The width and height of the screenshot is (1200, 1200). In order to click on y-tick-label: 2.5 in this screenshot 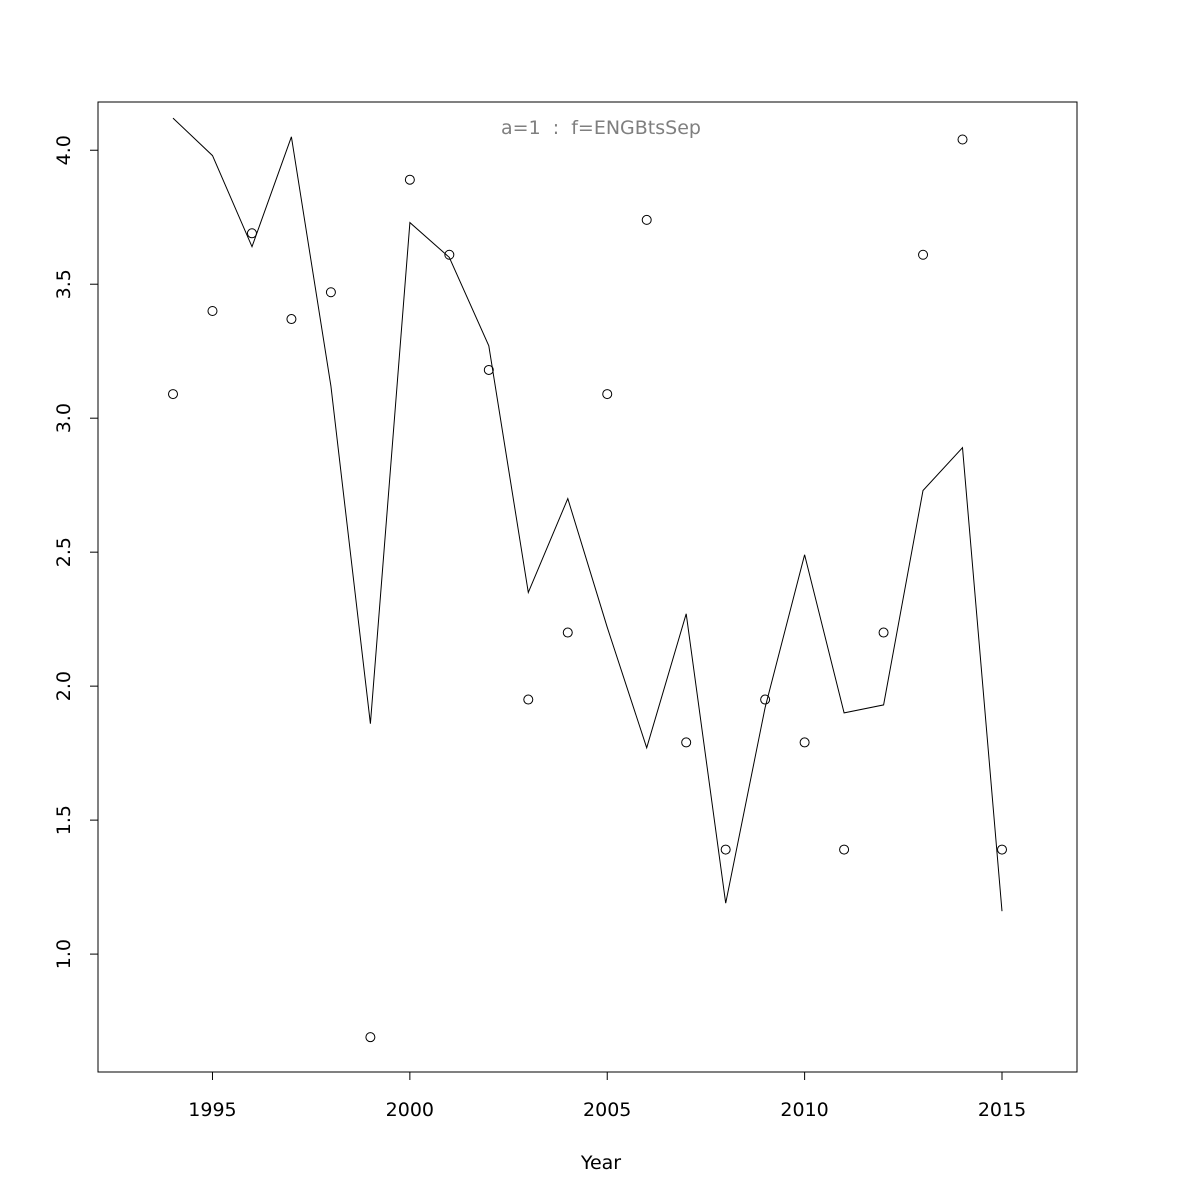, I will do `click(64, 552)`.